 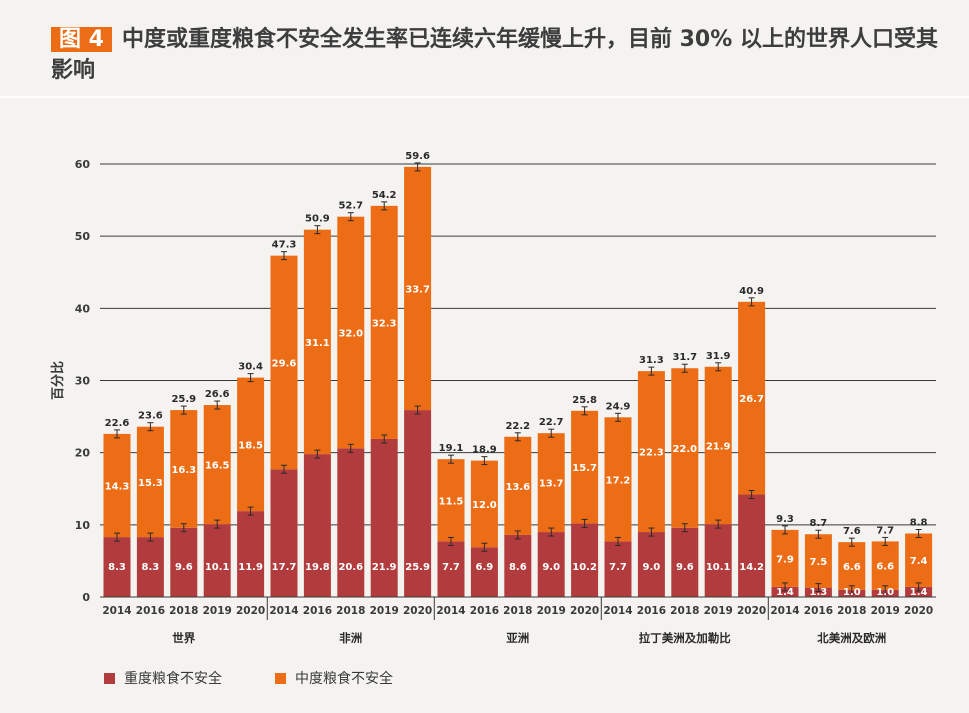 I want to click on moderate-value-label: 32.0, so click(x=350, y=334).